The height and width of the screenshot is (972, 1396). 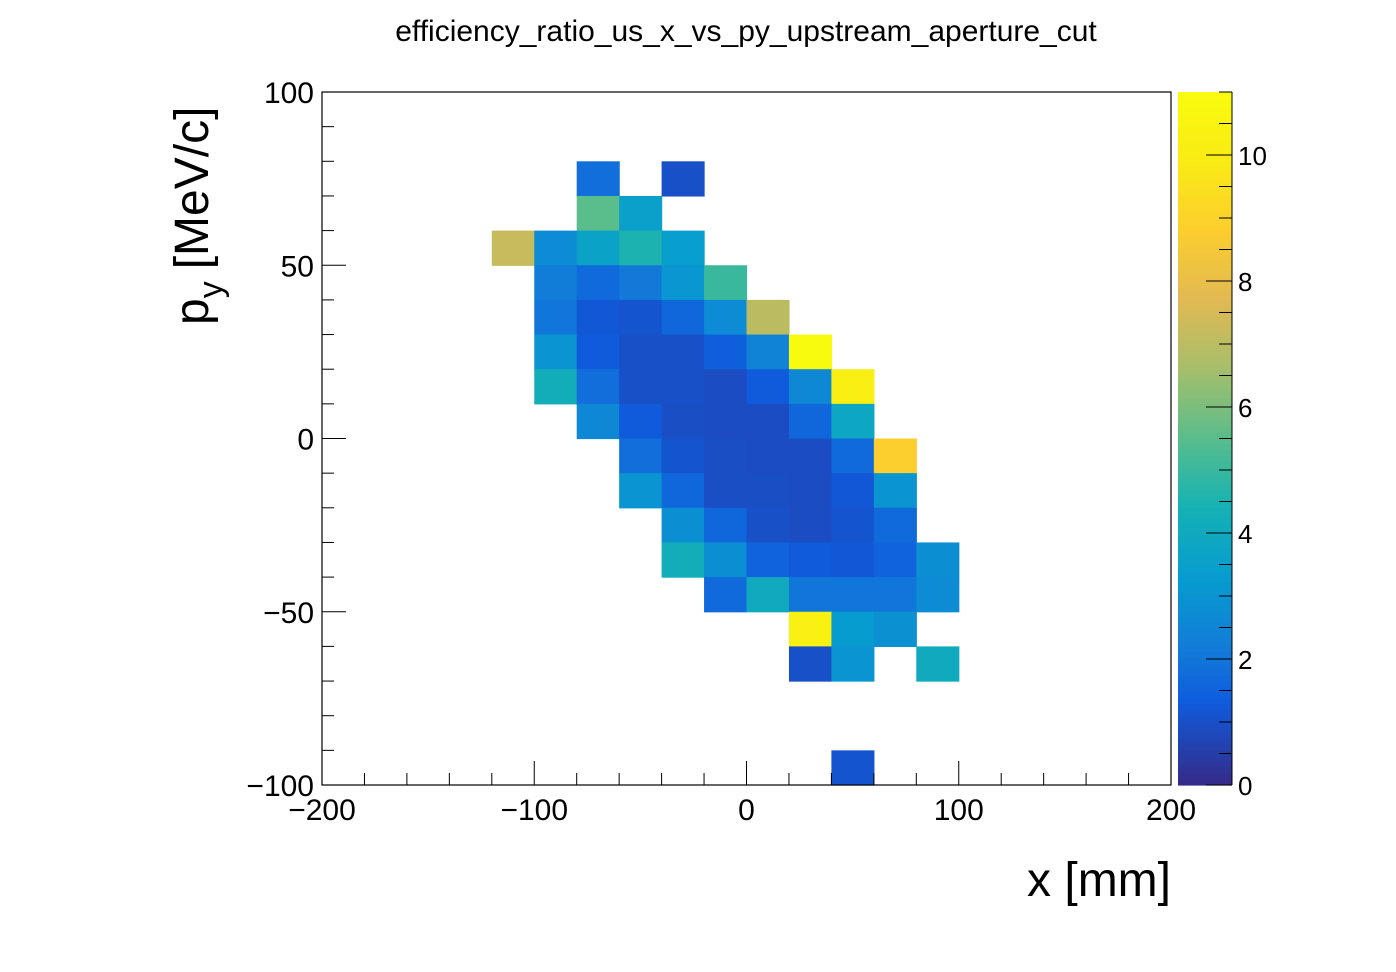 I want to click on y-axis-label-unit: [MeV/c], so click(x=192, y=188).